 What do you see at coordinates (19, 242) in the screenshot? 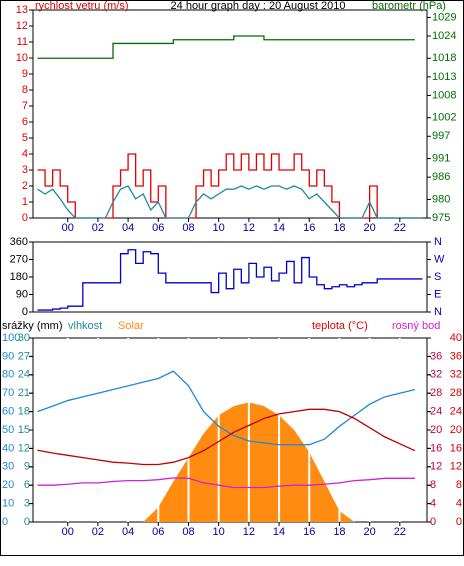
I see `y-tick-label: 360` at bounding box center [19, 242].